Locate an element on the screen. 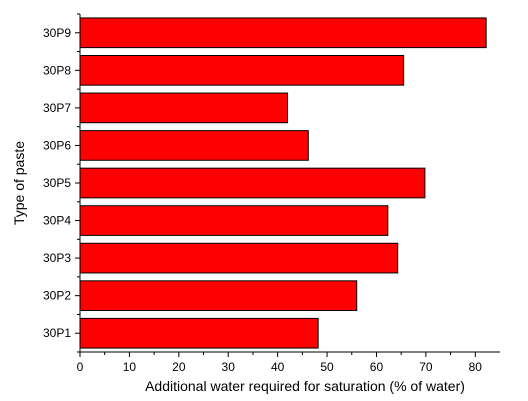 The width and height of the screenshot is (528, 401). y-tick-label: 30P3 is located at coordinates (57, 258).